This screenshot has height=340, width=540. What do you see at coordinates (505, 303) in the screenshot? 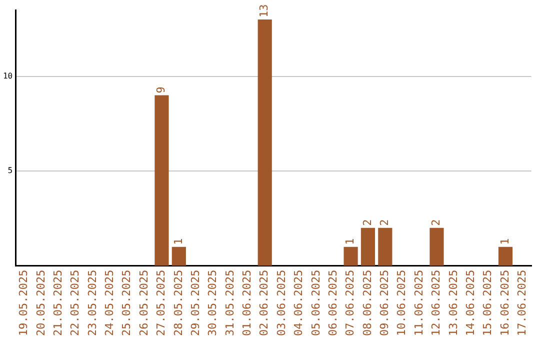
I see `x-tick-label: 16.06.2025` at bounding box center [505, 303].